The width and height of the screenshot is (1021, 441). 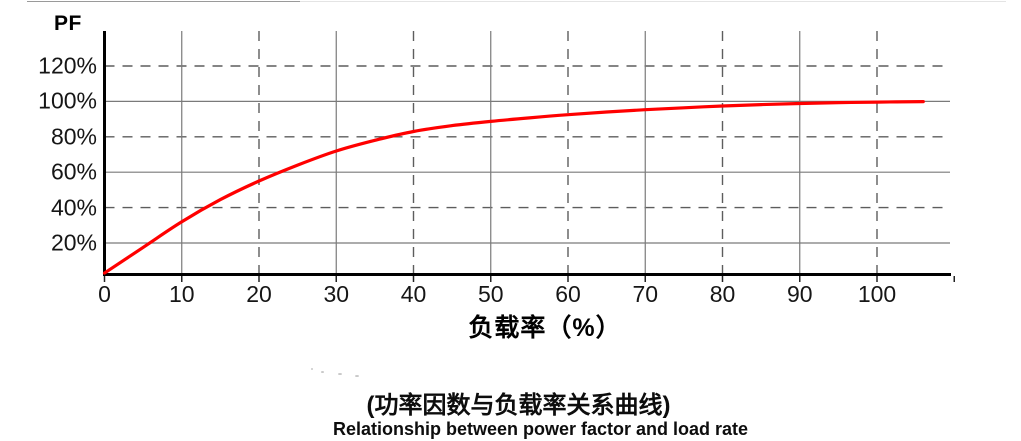 I want to click on y-tick-label-40: 40%, so click(x=73, y=207).